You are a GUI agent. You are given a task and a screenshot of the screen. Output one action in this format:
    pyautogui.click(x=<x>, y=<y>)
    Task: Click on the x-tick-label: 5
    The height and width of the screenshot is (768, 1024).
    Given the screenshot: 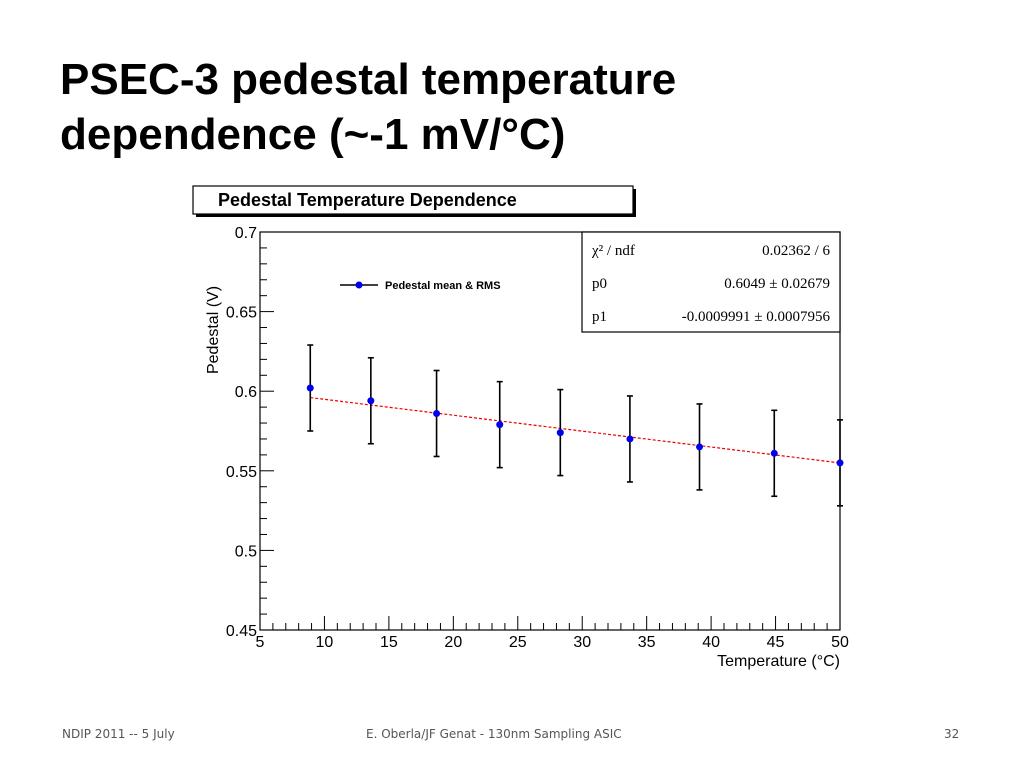 What is the action you would take?
    pyautogui.click(x=260, y=642)
    